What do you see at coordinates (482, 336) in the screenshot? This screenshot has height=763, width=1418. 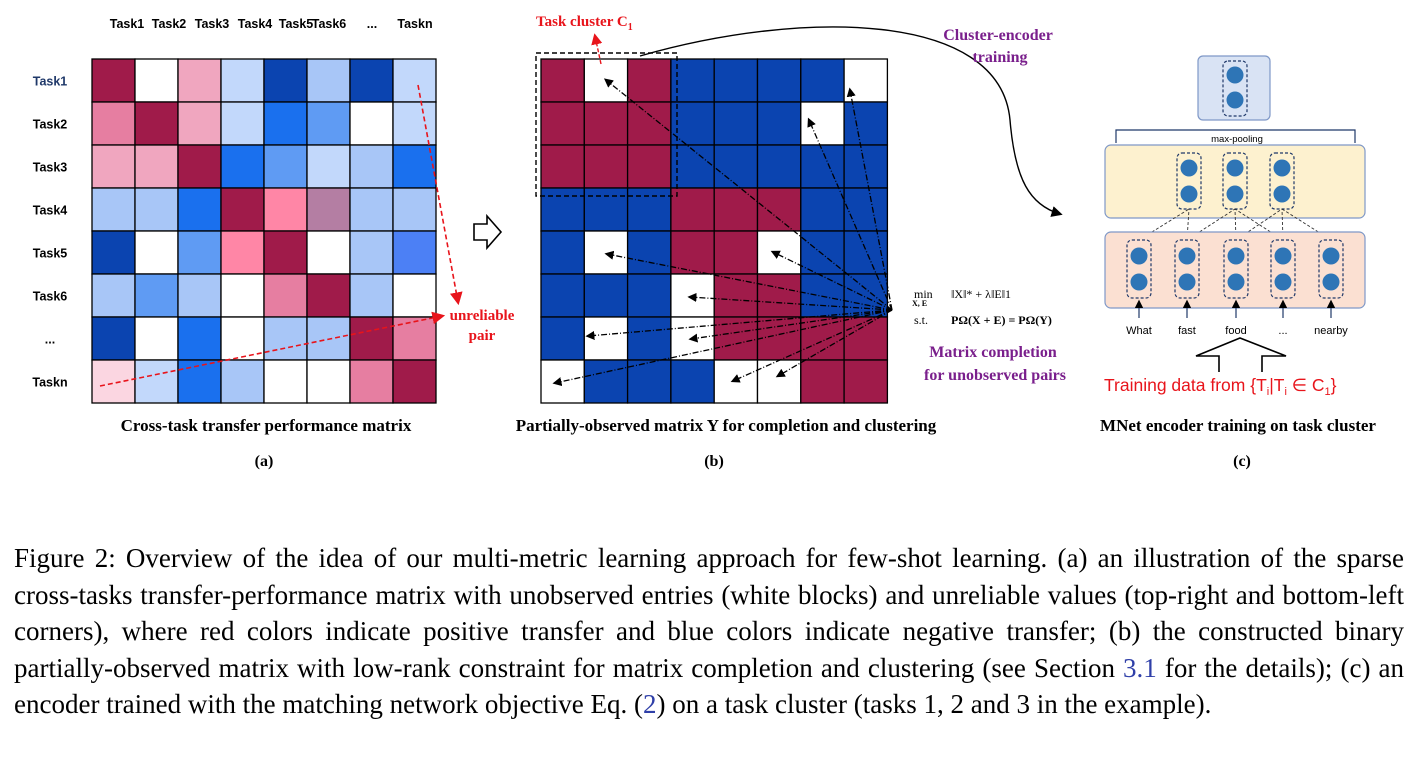 I see `unreliable-label-2: pair` at bounding box center [482, 336].